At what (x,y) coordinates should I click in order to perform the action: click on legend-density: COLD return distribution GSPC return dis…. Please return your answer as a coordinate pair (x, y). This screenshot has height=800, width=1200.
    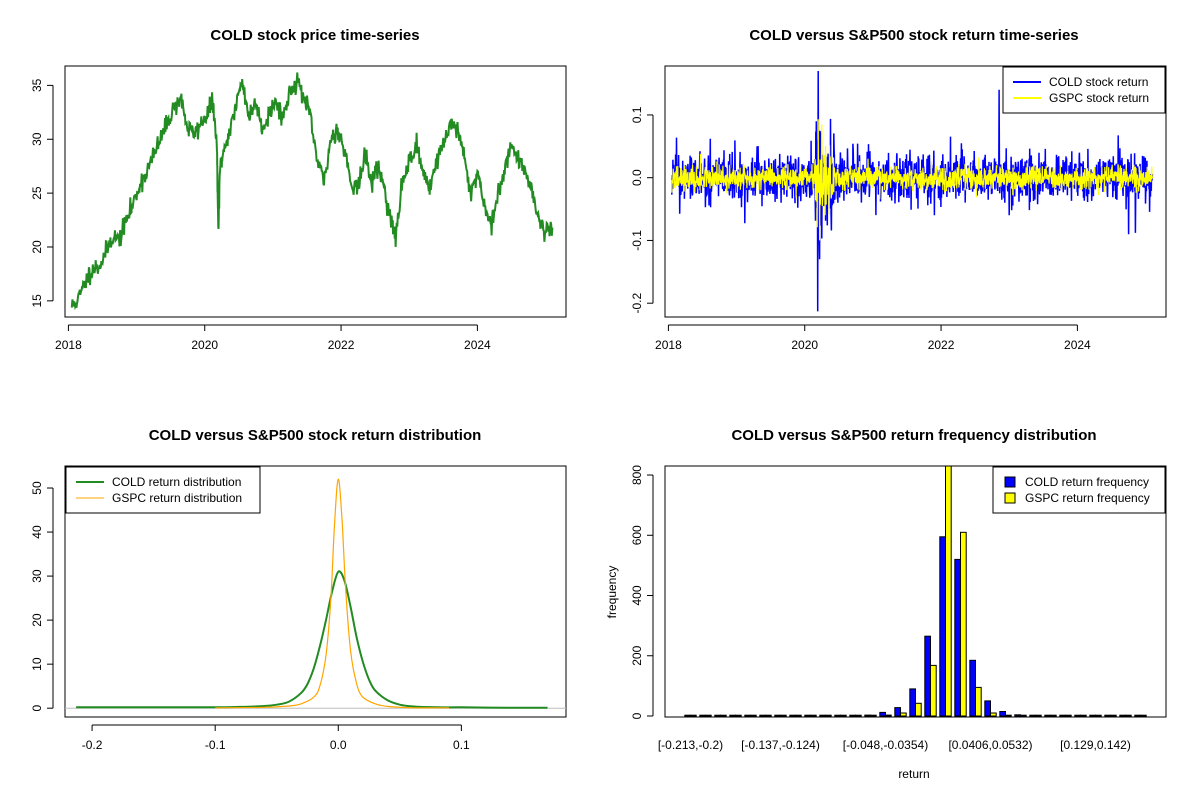
    Looking at the image, I should click on (163, 490).